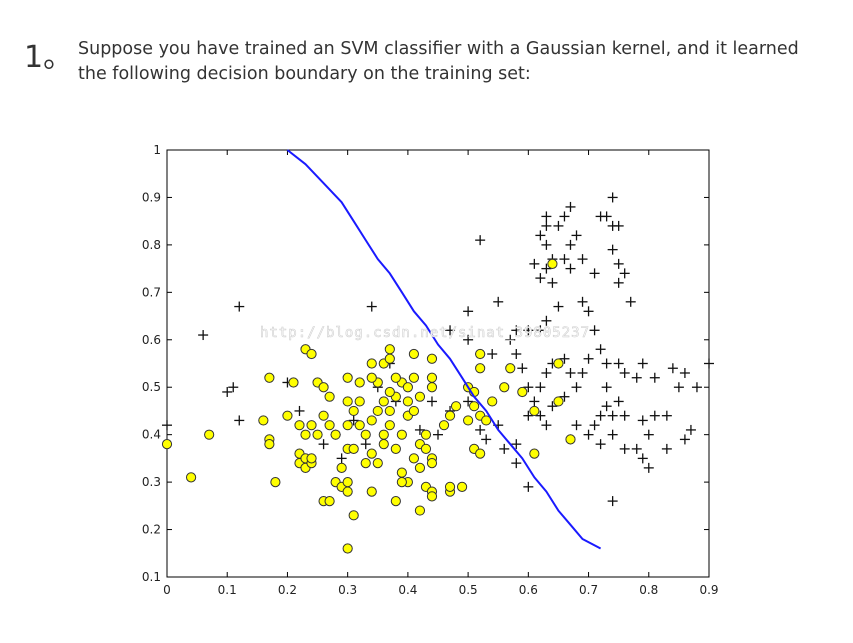  What do you see at coordinates (151, 577) in the screenshot?
I see `y-tick-label: 0.1` at bounding box center [151, 577].